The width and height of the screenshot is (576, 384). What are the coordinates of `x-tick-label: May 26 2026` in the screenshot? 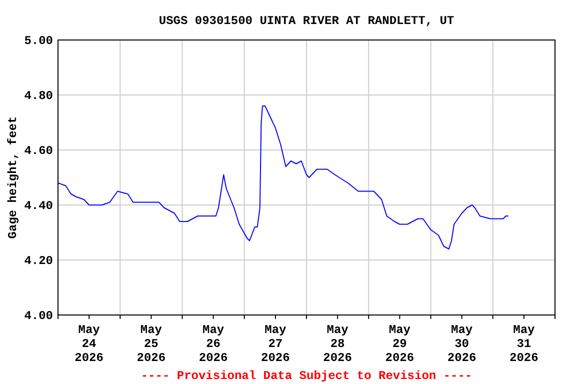 It's located at (213, 344).